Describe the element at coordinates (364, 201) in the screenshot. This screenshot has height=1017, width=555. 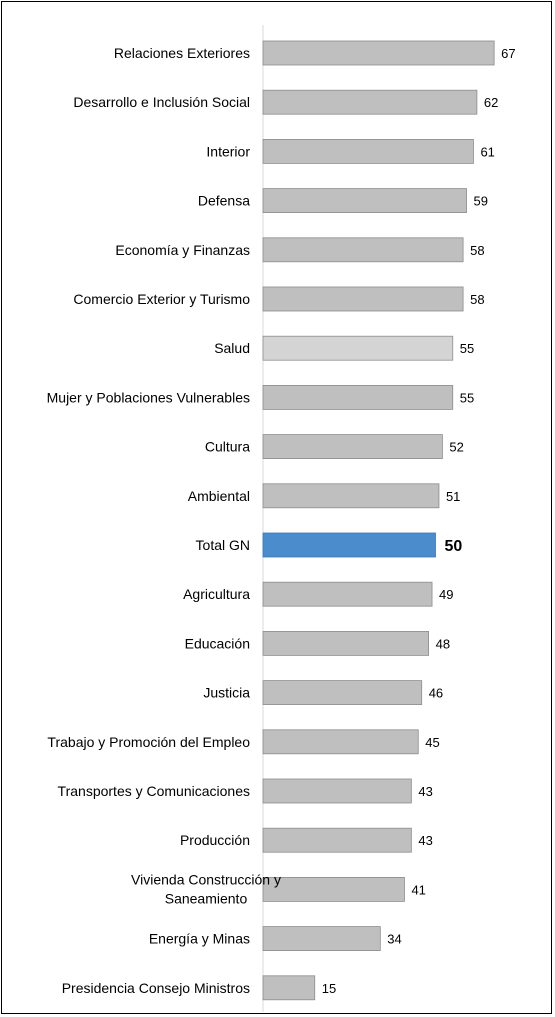
I see `bar-defensa` at that location.